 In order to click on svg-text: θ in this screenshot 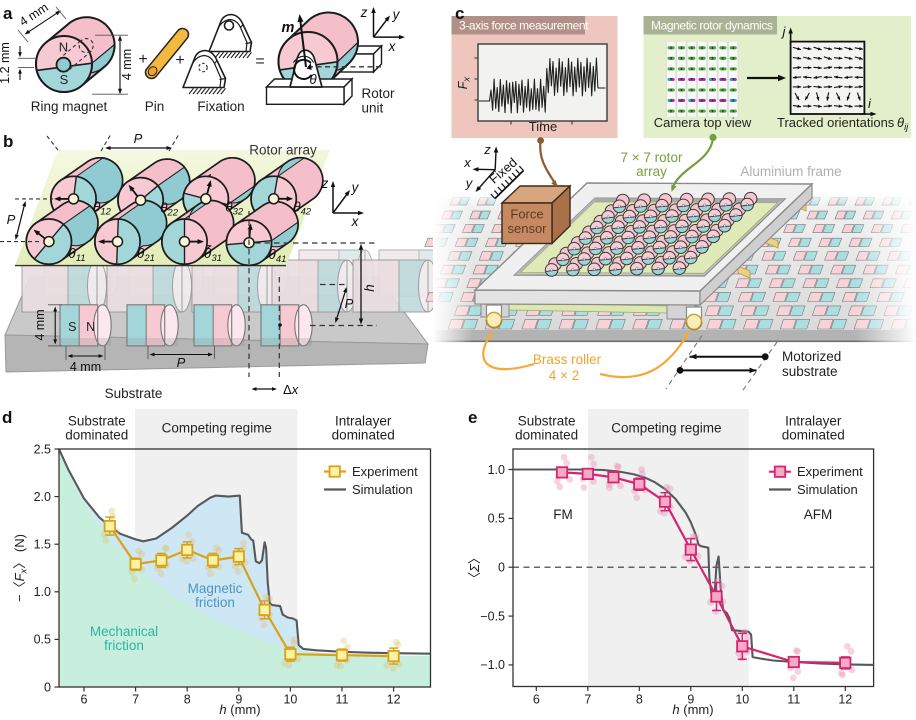, I will do `click(313, 79)`.